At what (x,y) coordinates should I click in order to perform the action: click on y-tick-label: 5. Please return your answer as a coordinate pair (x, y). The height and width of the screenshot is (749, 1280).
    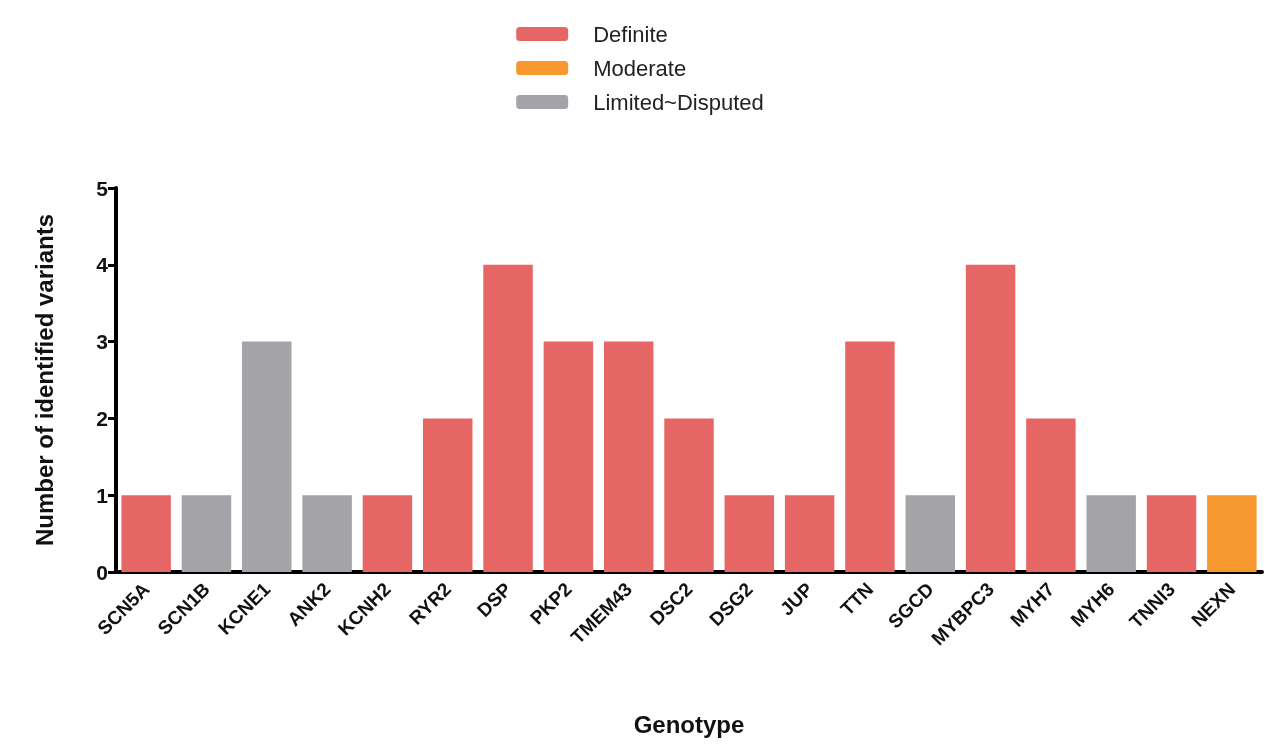
    Looking at the image, I should click on (102, 188).